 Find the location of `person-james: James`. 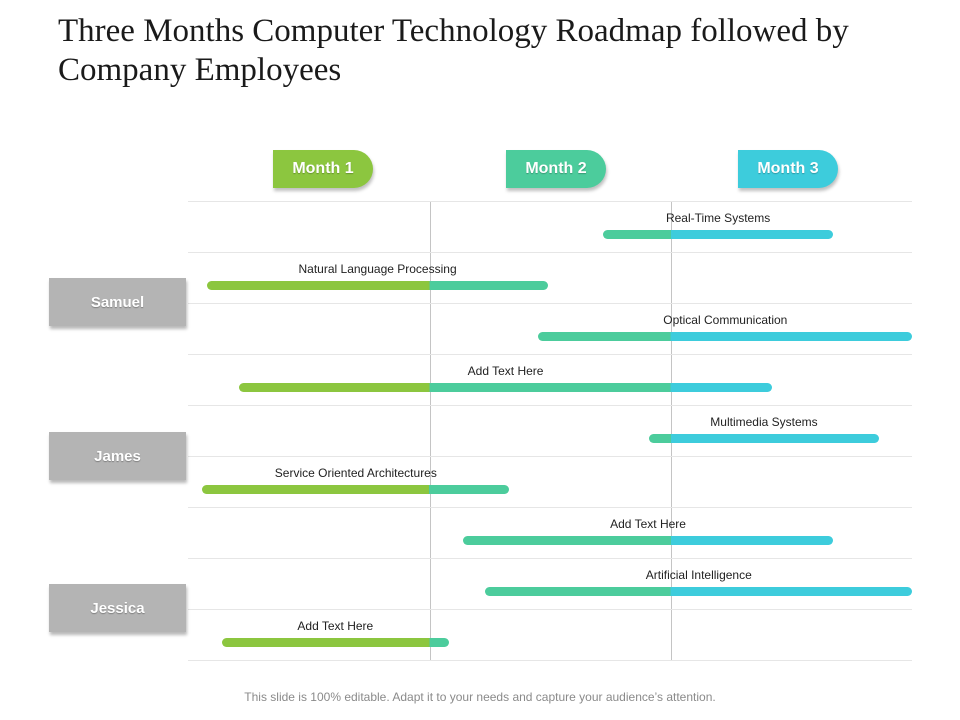

person-james: James is located at coordinates (117, 456).